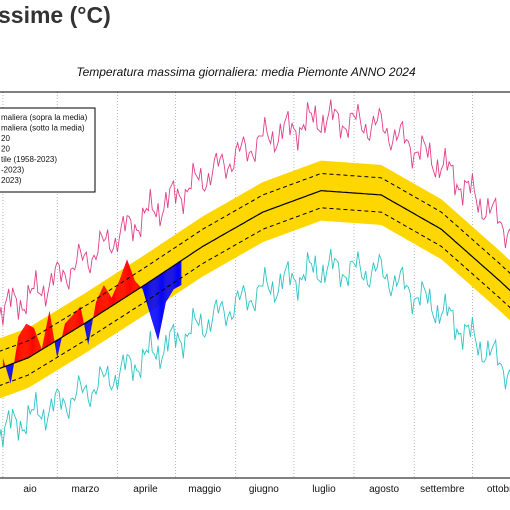 This screenshot has height=510, width=510. I want to click on month-label: ottobre, so click(498, 489).